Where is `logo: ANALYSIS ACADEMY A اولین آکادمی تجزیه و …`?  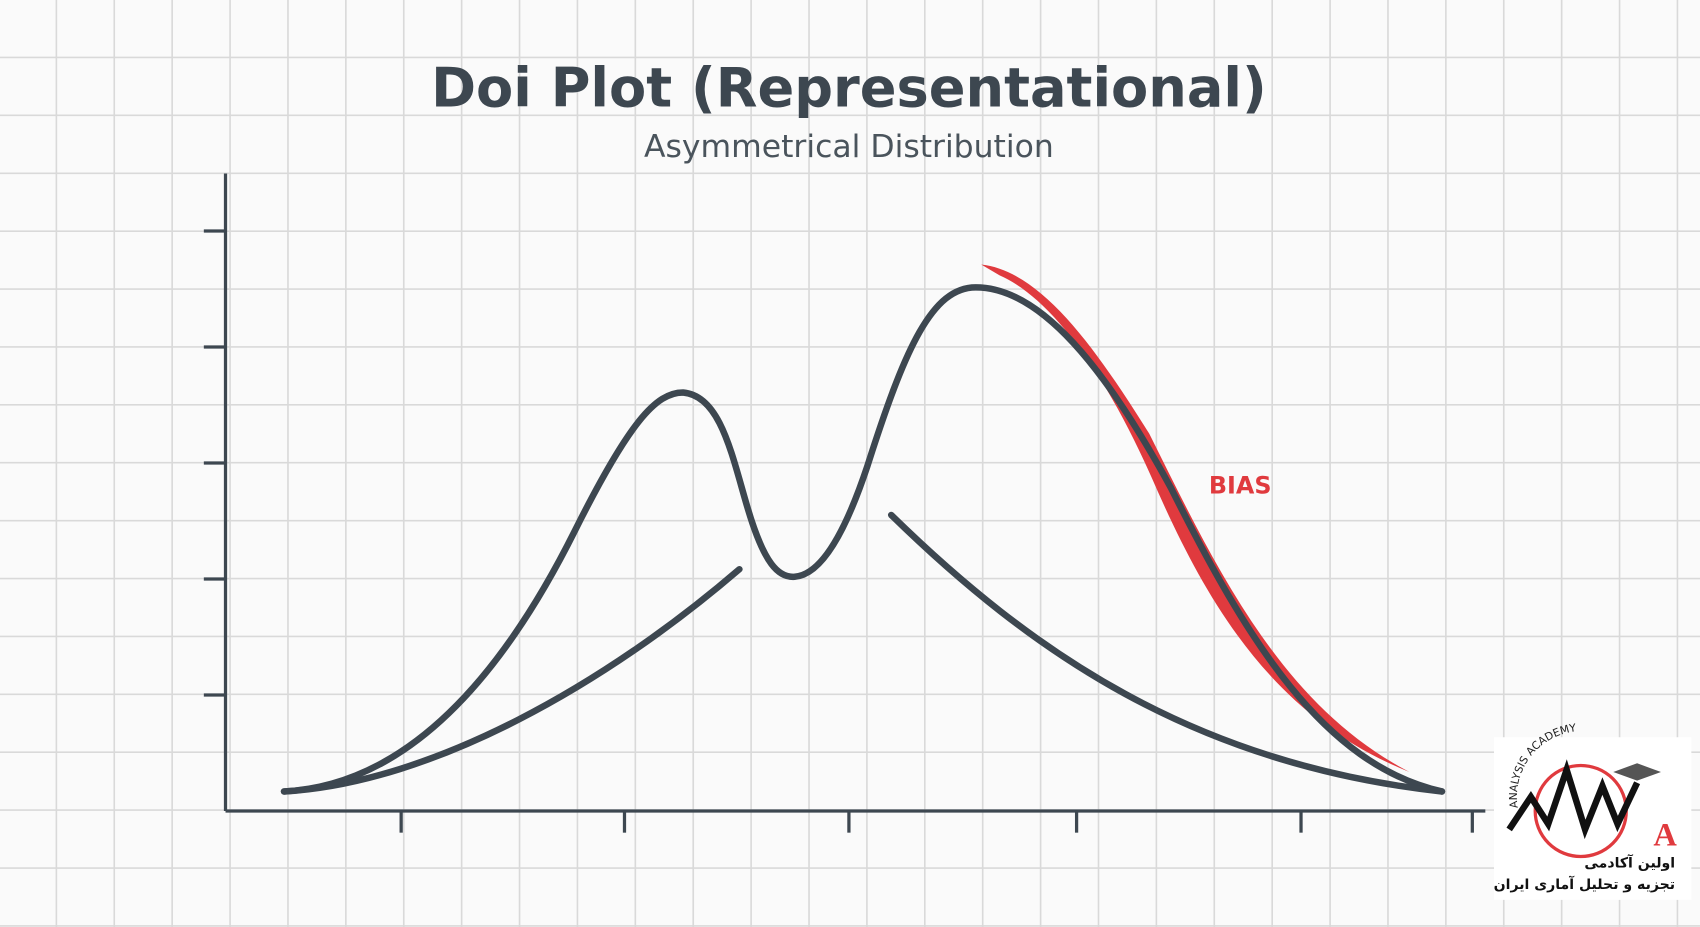
logo: ANALYSIS ACADEMY A اولین آکادمی تجزیه و … is located at coordinates (1593, 810).